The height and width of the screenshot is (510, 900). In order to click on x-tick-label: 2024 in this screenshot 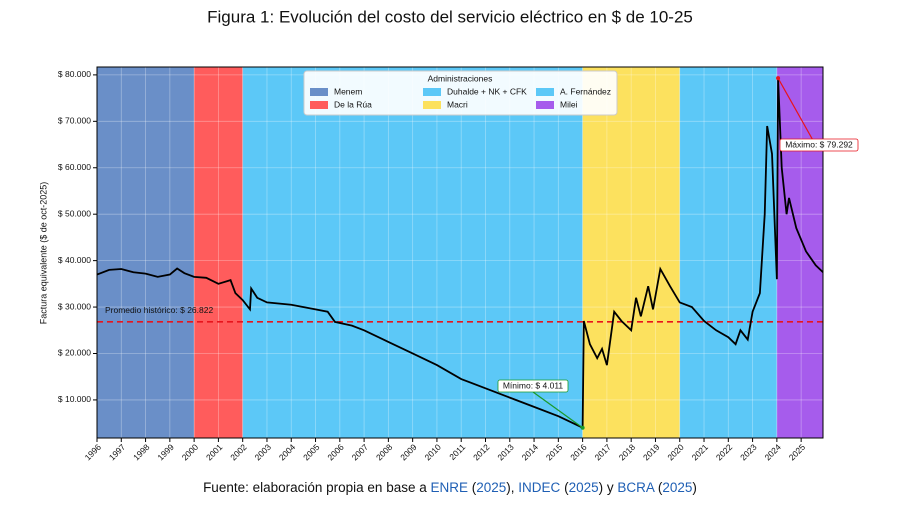, I will do `click(772, 452)`.